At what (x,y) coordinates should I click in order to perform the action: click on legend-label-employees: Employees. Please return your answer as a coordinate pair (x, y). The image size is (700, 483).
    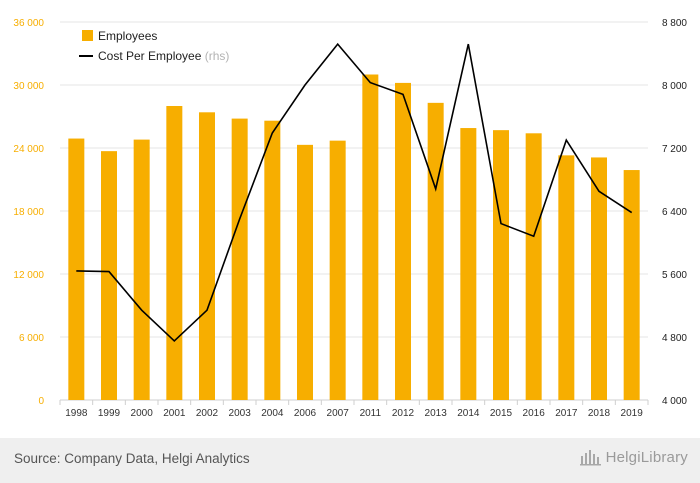
    Looking at the image, I should click on (127, 36).